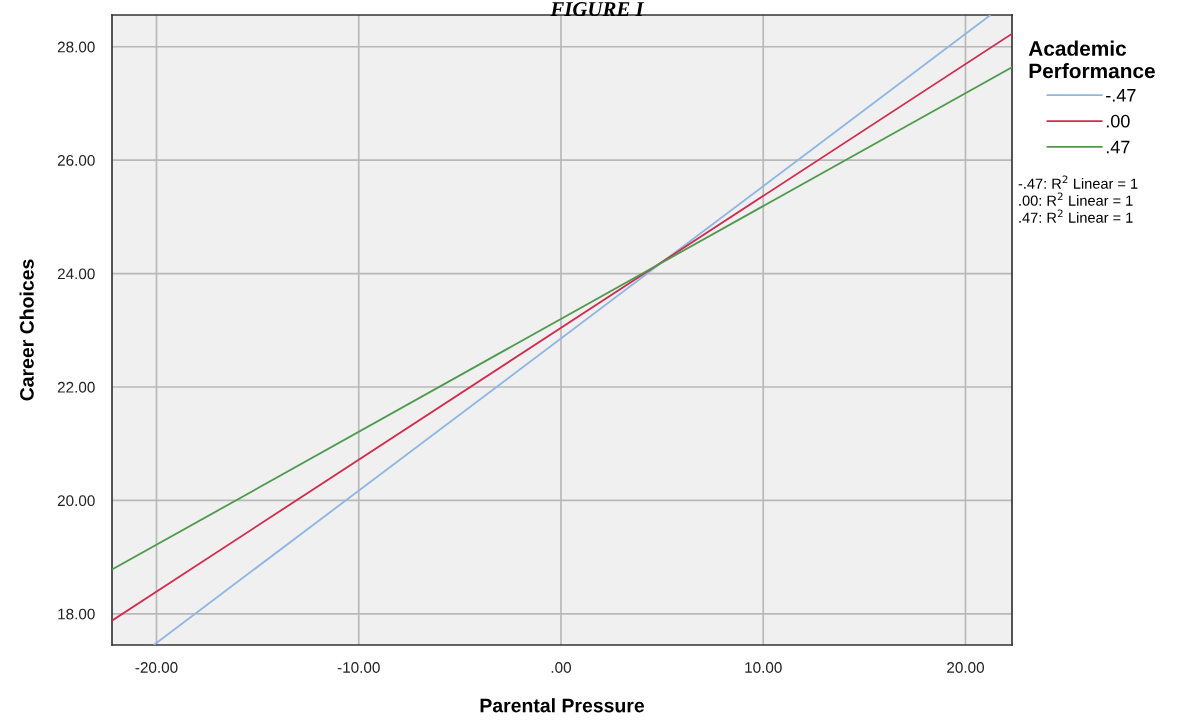  Describe the element at coordinates (76, 501) in the screenshot. I see `y-tick-label: 20.00` at that location.